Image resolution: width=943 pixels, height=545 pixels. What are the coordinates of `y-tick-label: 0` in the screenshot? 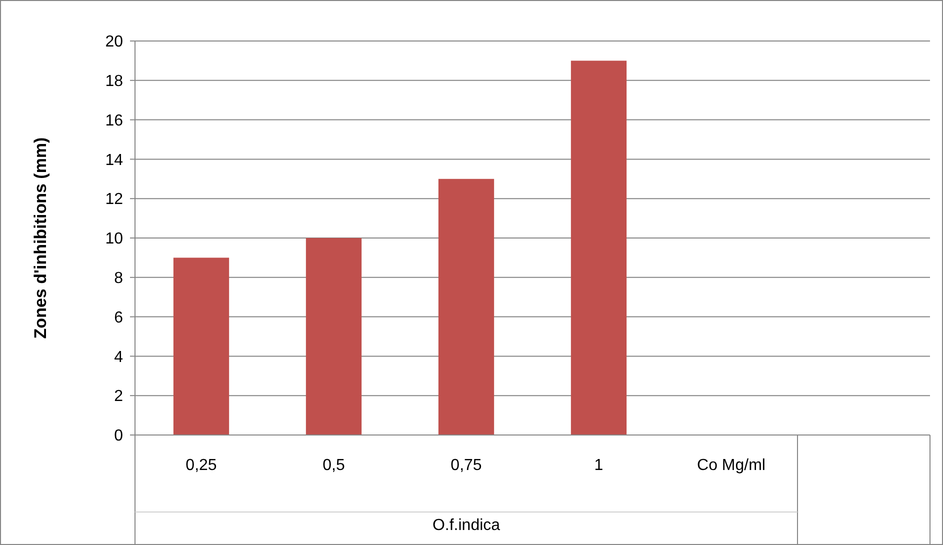 It's located at (119, 436).